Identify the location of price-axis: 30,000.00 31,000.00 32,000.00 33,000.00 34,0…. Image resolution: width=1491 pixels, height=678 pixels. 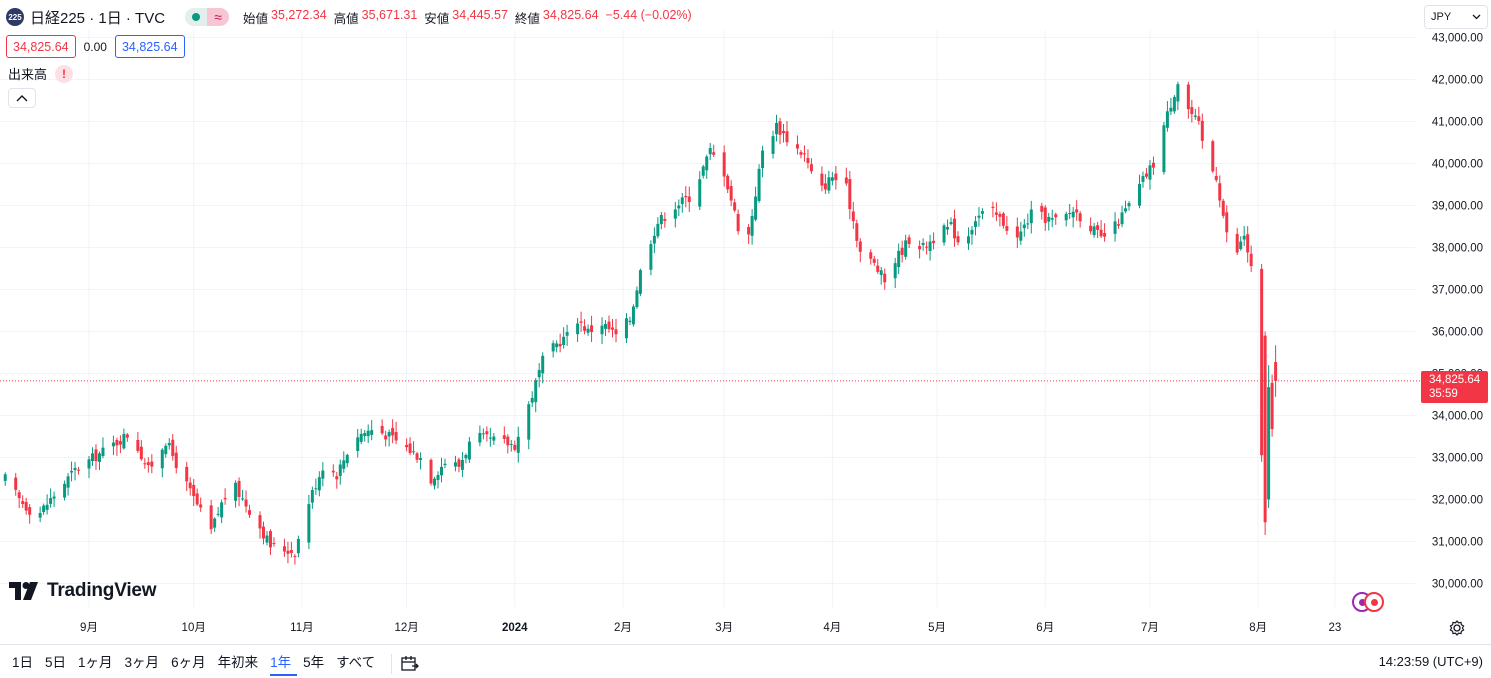
(1457, 312).